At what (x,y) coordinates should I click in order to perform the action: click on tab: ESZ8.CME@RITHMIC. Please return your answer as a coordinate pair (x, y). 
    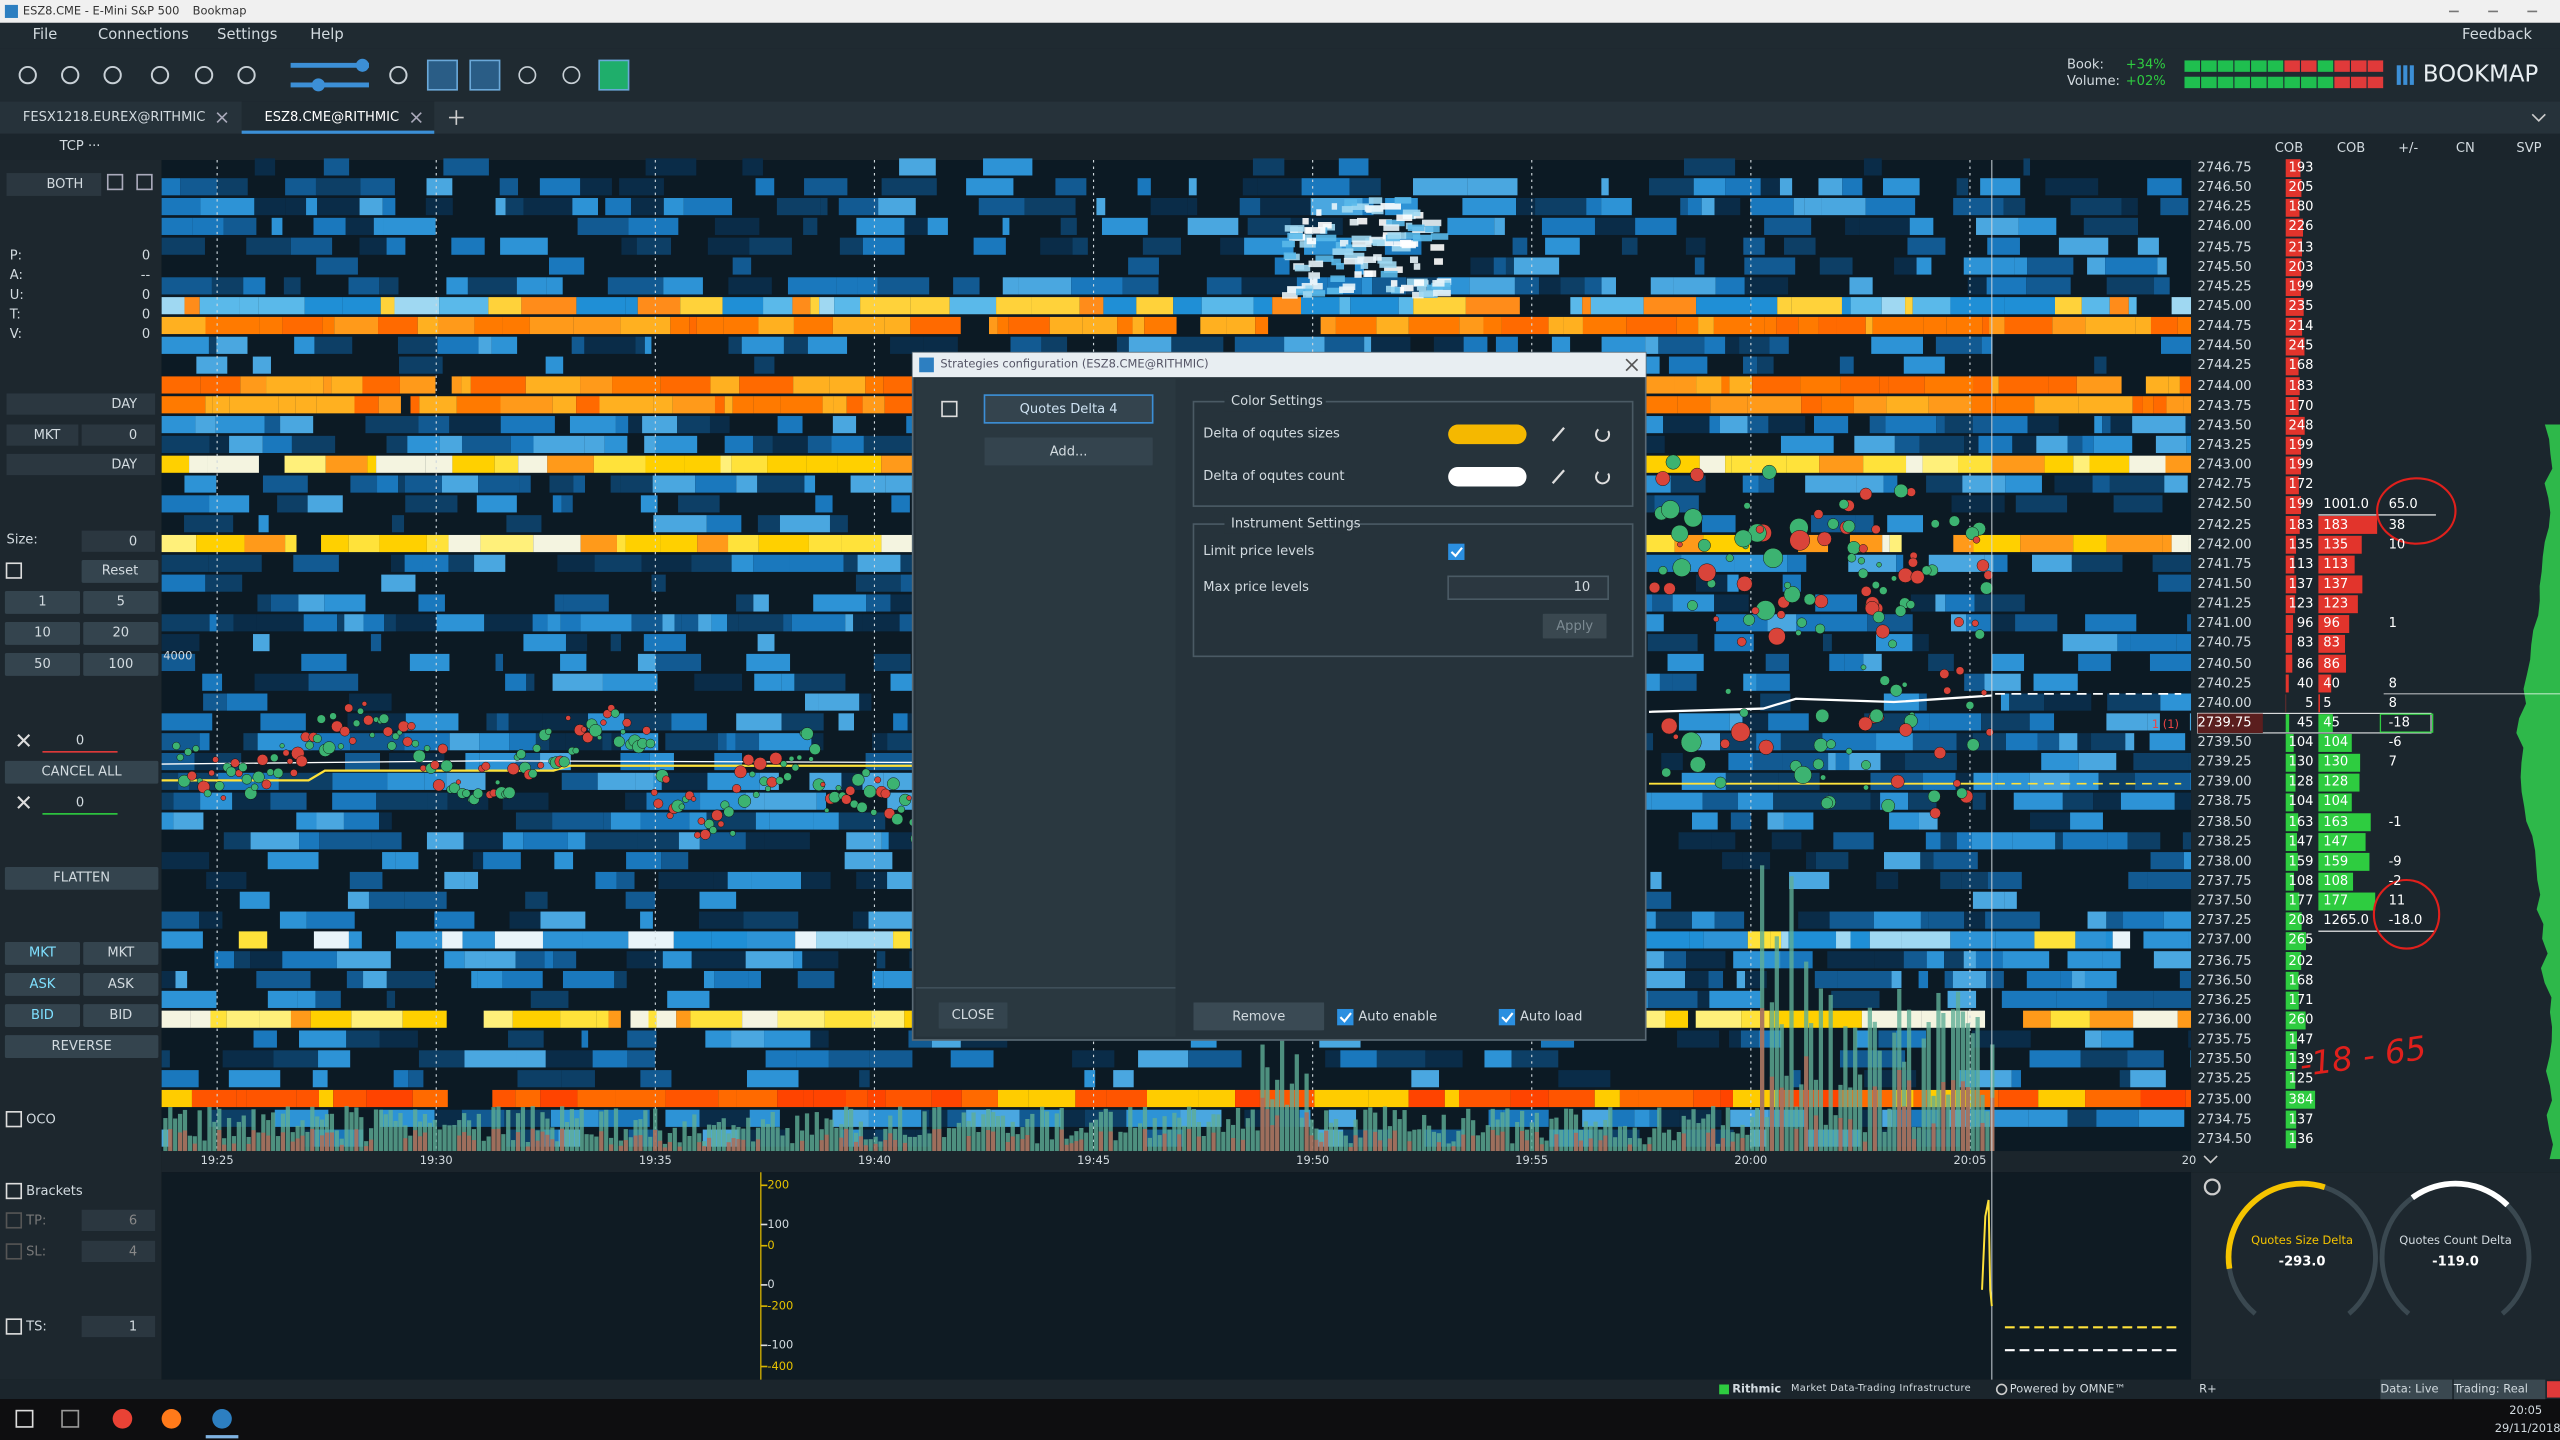
    Looking at the image, I should click on (332, 117).